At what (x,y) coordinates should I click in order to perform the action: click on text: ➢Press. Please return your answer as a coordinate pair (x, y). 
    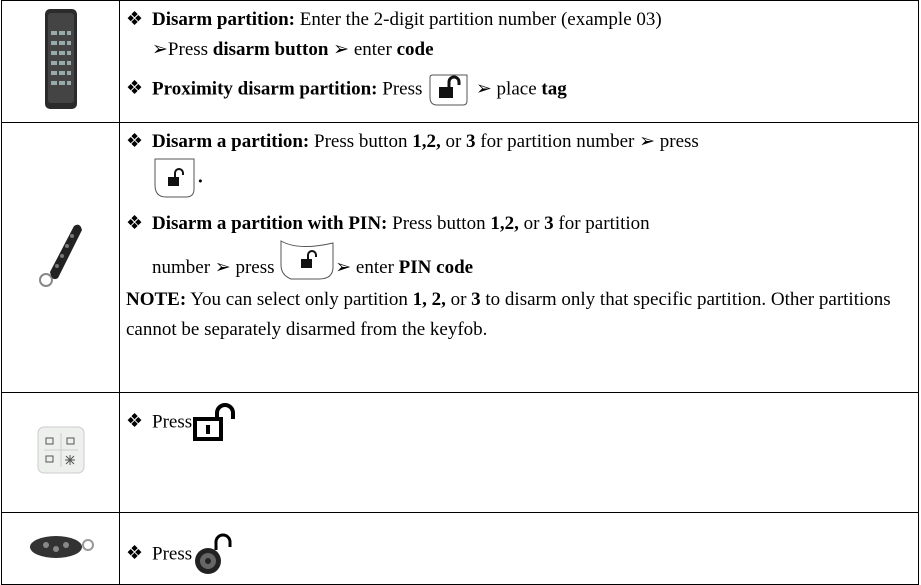
    Looking at the image, I should click on (182, 49).